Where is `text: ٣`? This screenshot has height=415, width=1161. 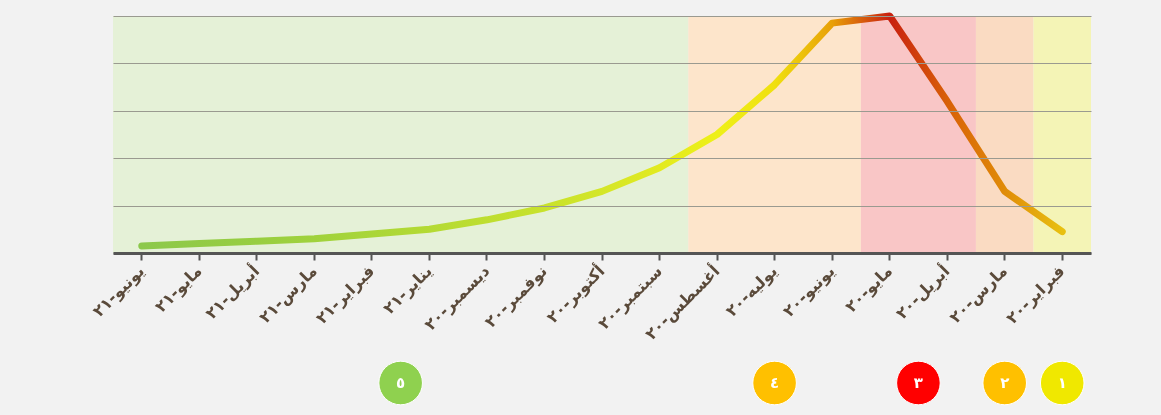 text: ٣ is located at coordinates (918, 383).